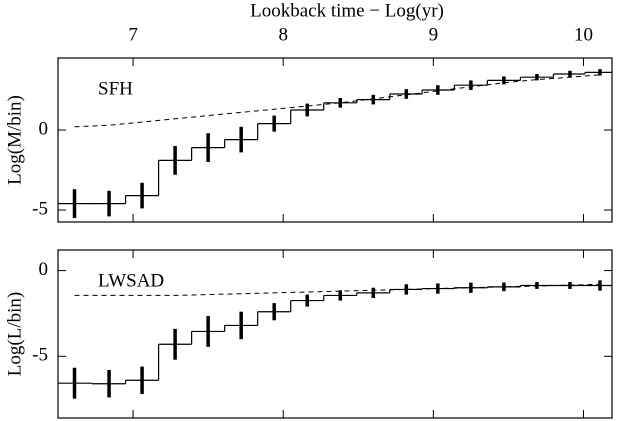 The width and height of the screenshot is (620, 421). I want to click on x-tick-label: 7, so click(133, 34).